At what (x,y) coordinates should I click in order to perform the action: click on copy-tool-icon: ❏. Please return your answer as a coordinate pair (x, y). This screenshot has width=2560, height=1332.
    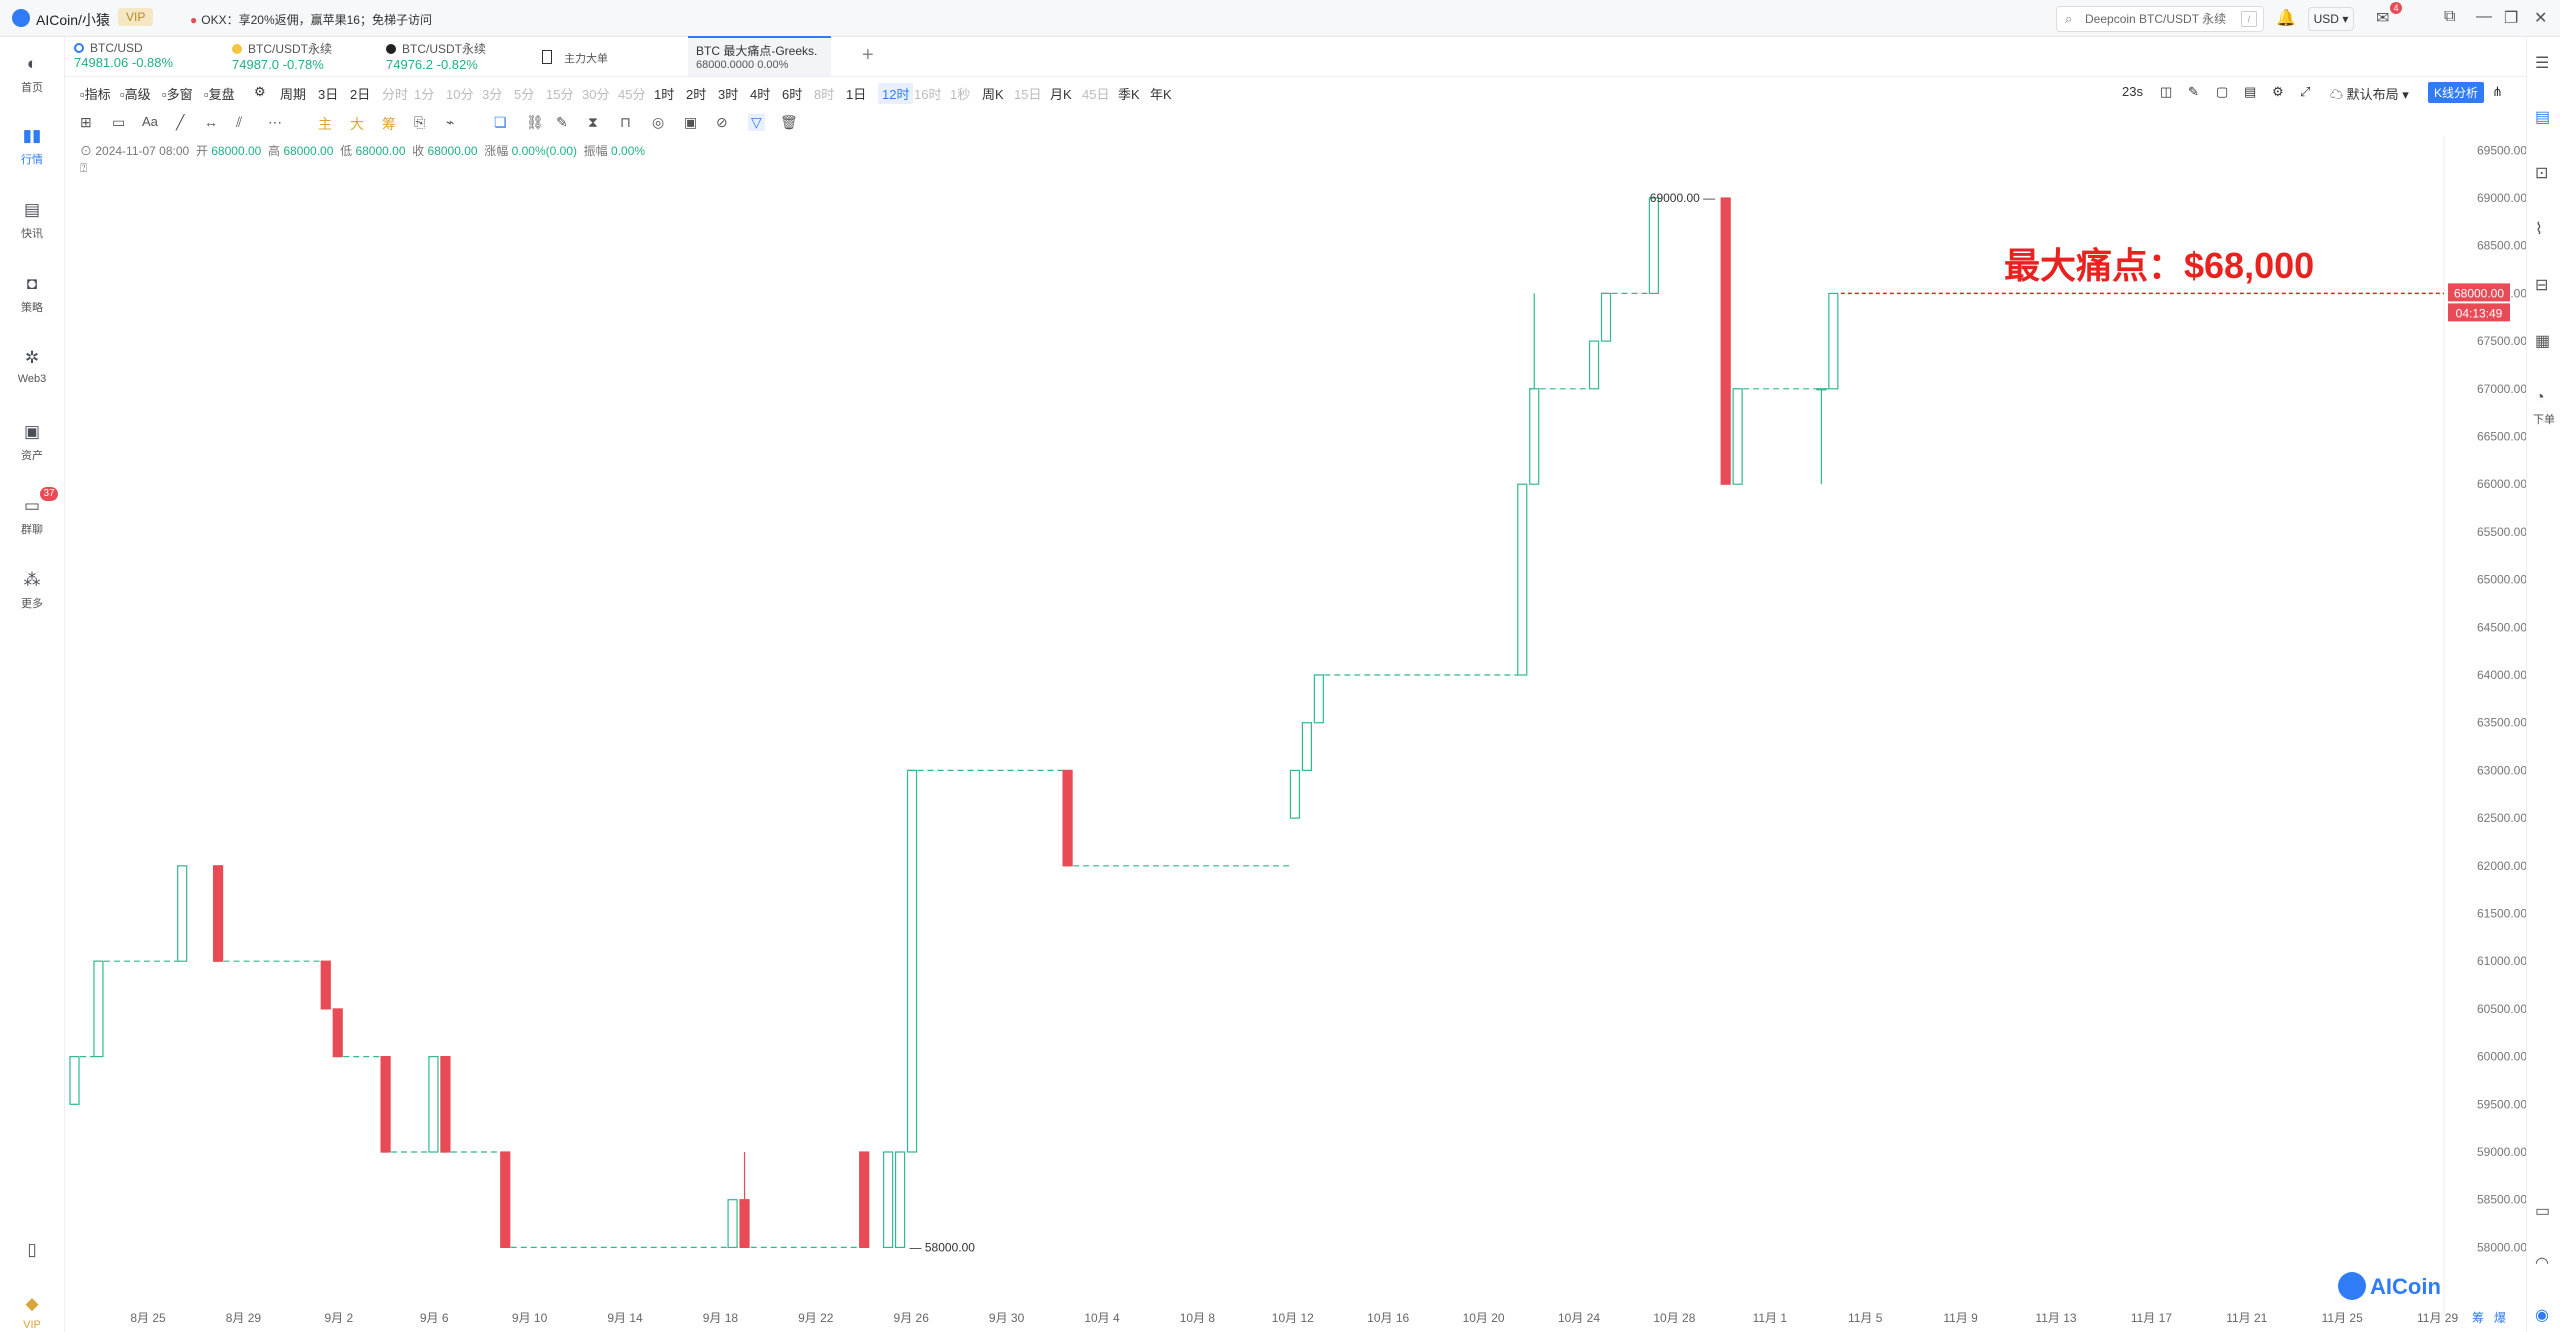
    Looking at the image, I should click on (500, 122).